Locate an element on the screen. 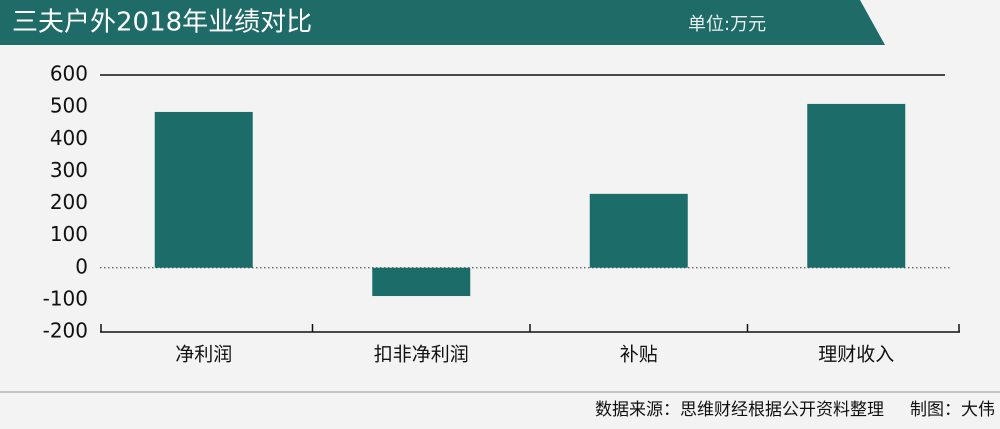 This screenshot has width=1000, height=429. source-note: 数据来源：思维财经根据公开资料整理 is located at coordinates (739, 410).